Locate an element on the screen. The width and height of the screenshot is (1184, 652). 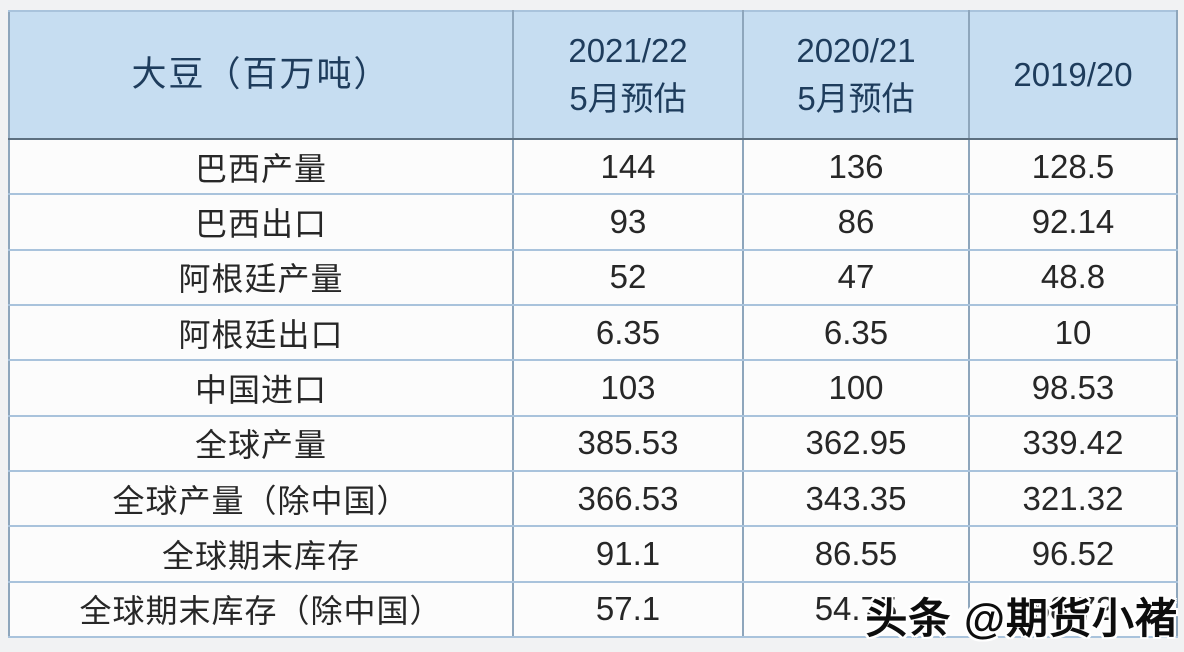
cell-value: 57.1 is located at coordinates (628, 609).